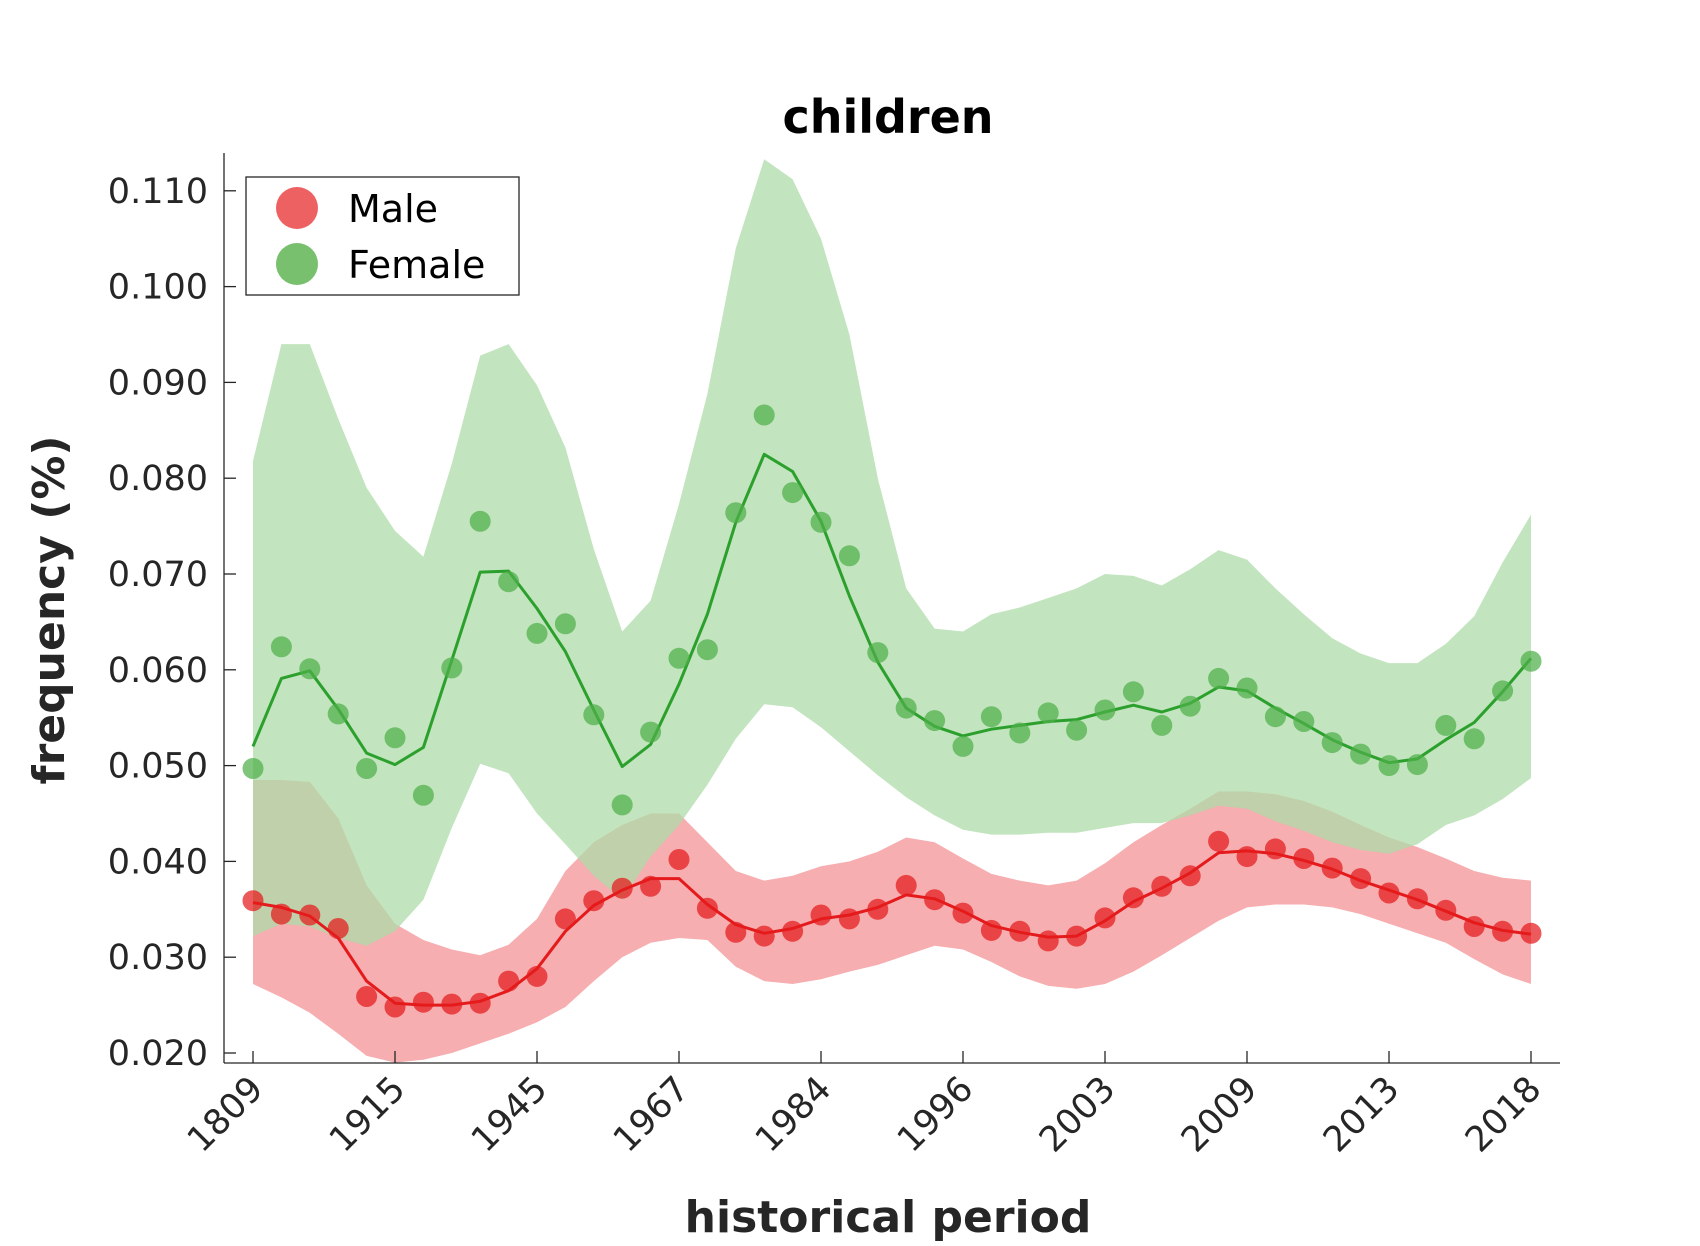  I want to click on line-male, so click(892, 928).